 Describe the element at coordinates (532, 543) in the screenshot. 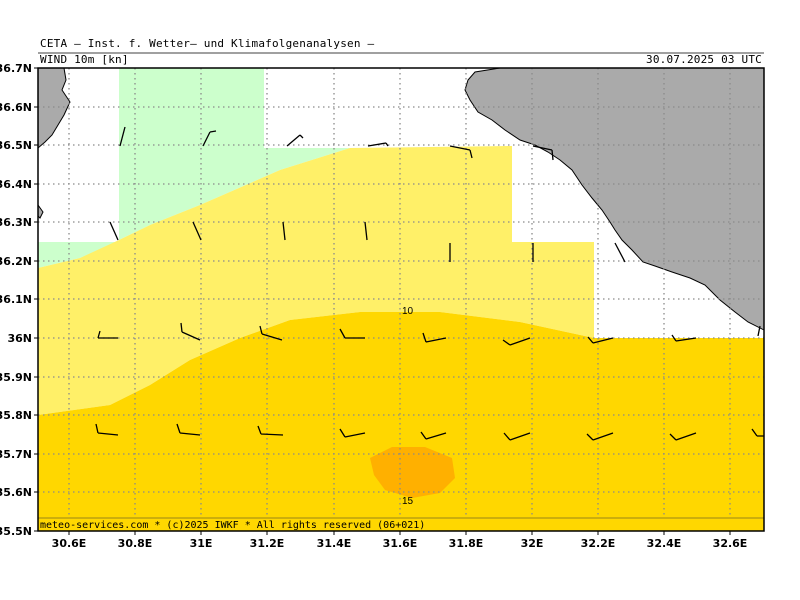

I see `lon-label: 32E` at that location.